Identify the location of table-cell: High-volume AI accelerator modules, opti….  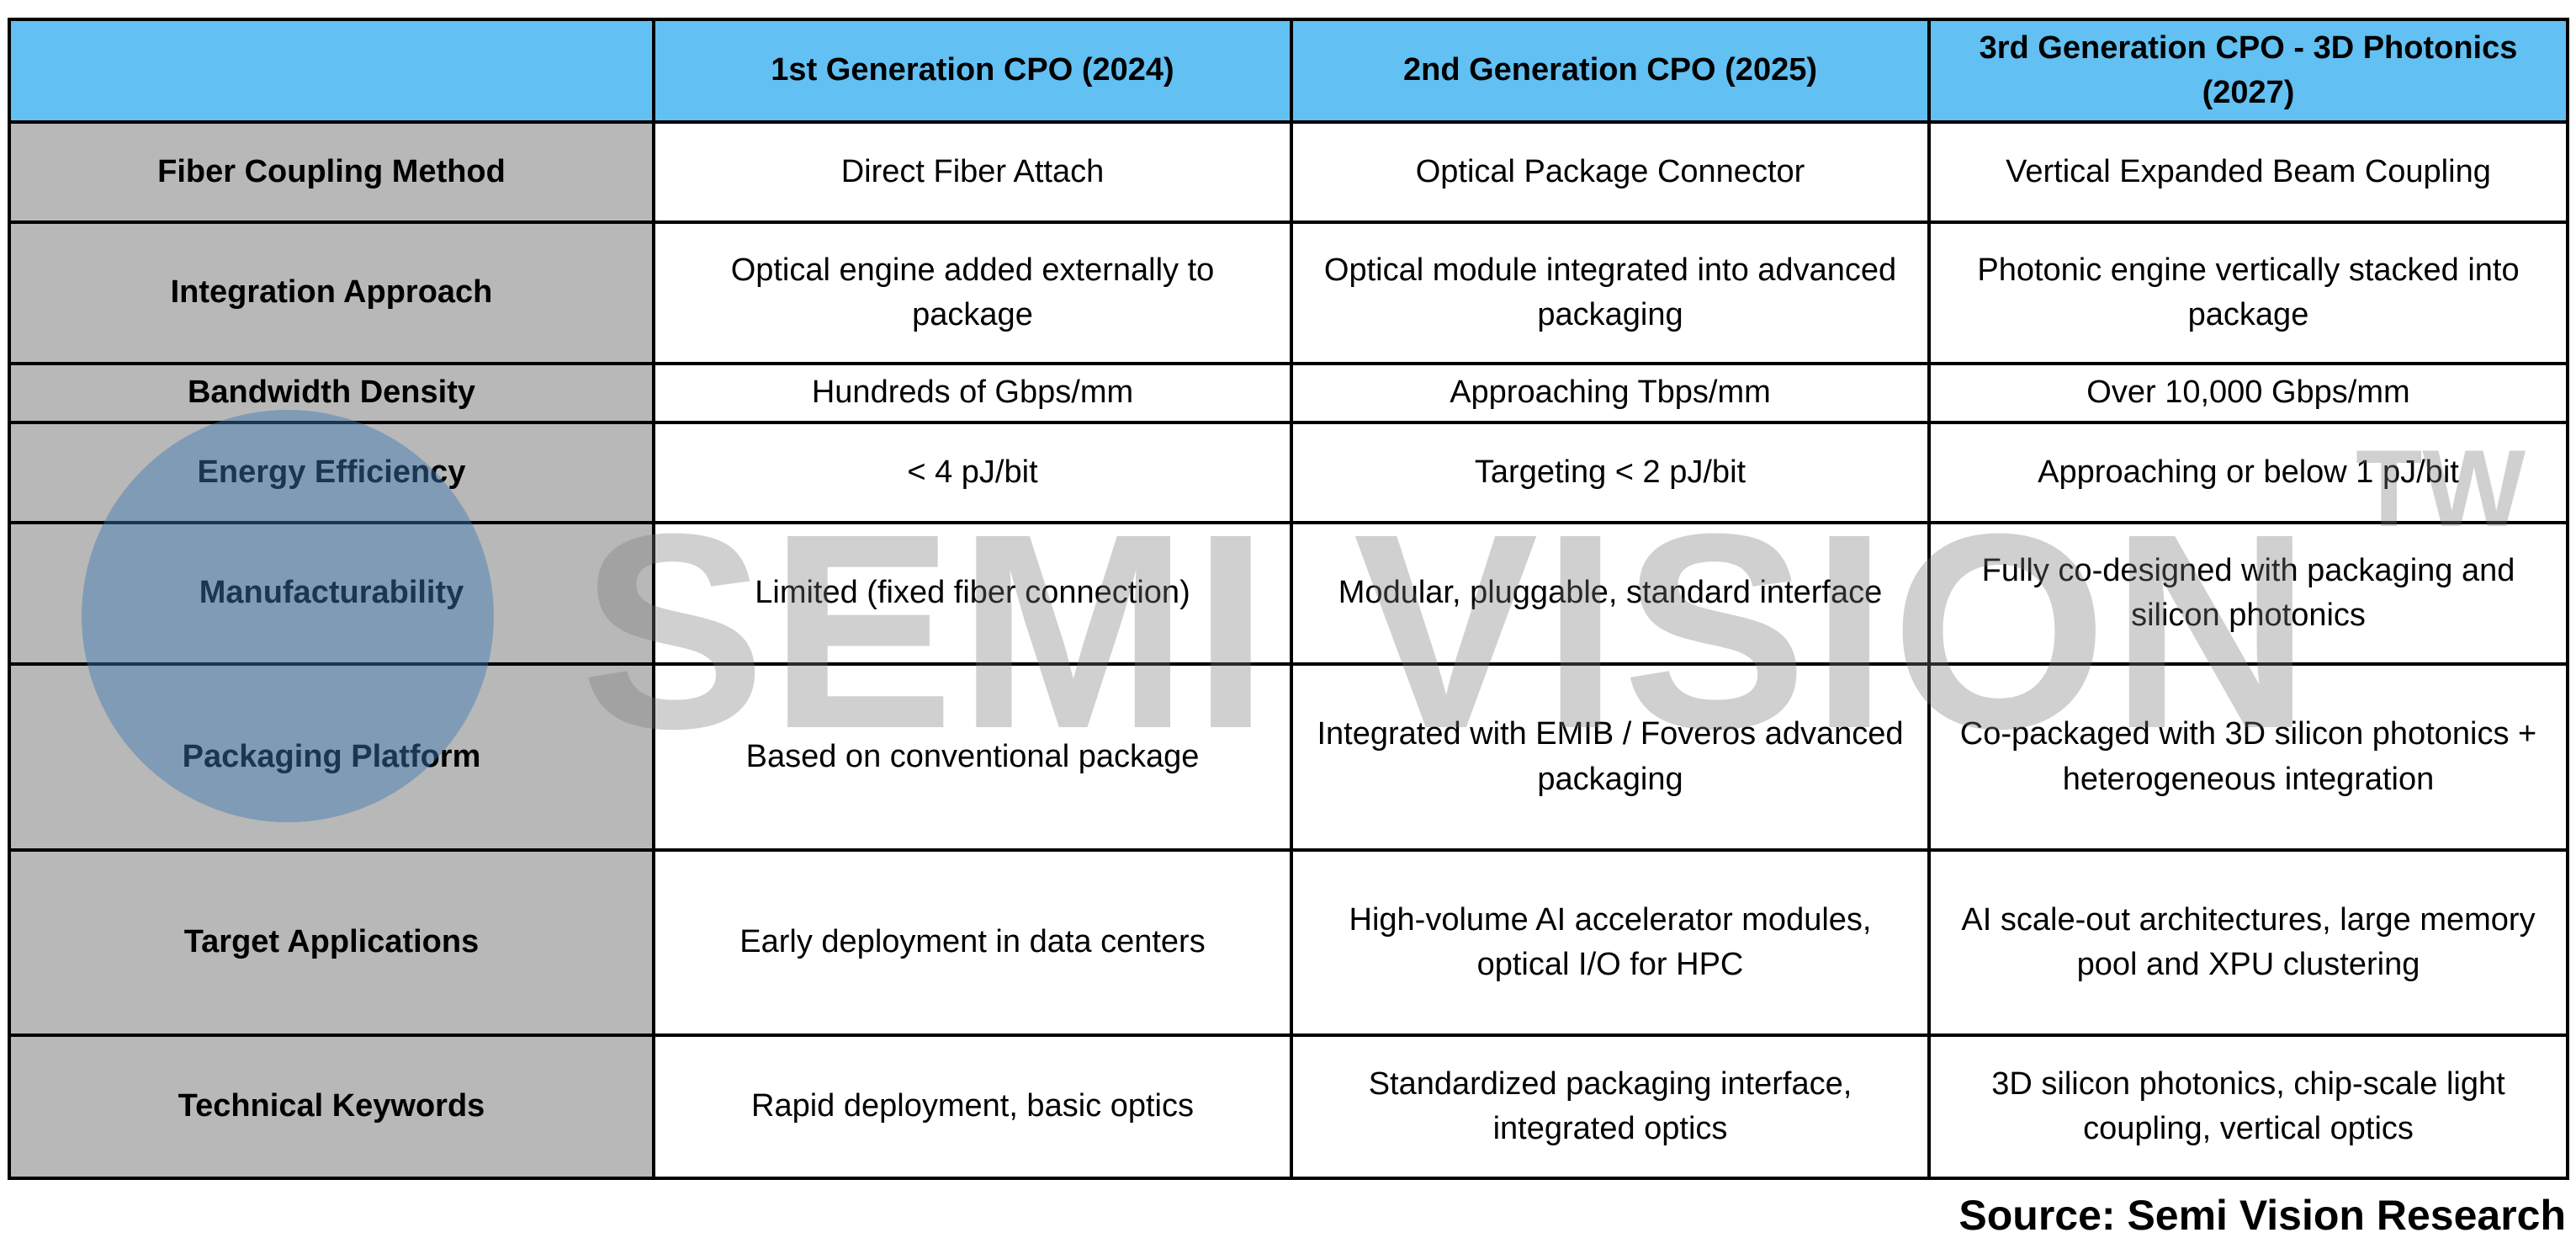
(1610, 943).